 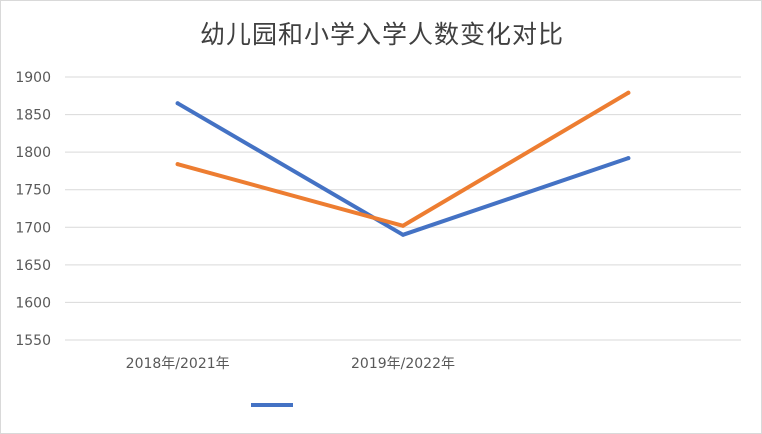 I want to click on y-tick-label: 1750, so click(x=33, y=191).